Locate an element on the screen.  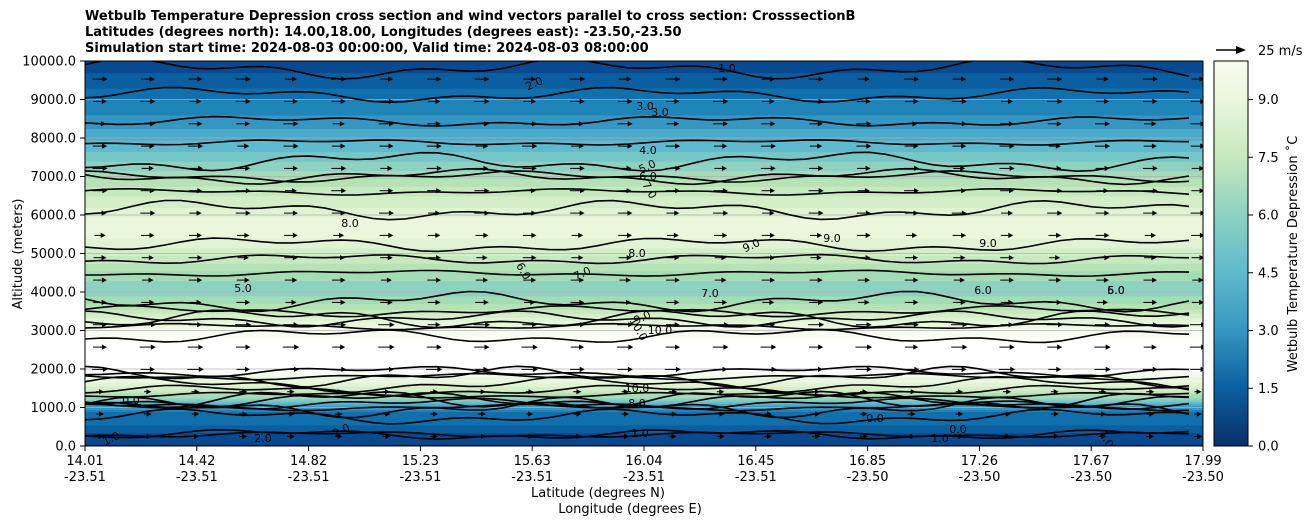
x-tick-label-lat: 16.85 is located at coordinates (867, 461).